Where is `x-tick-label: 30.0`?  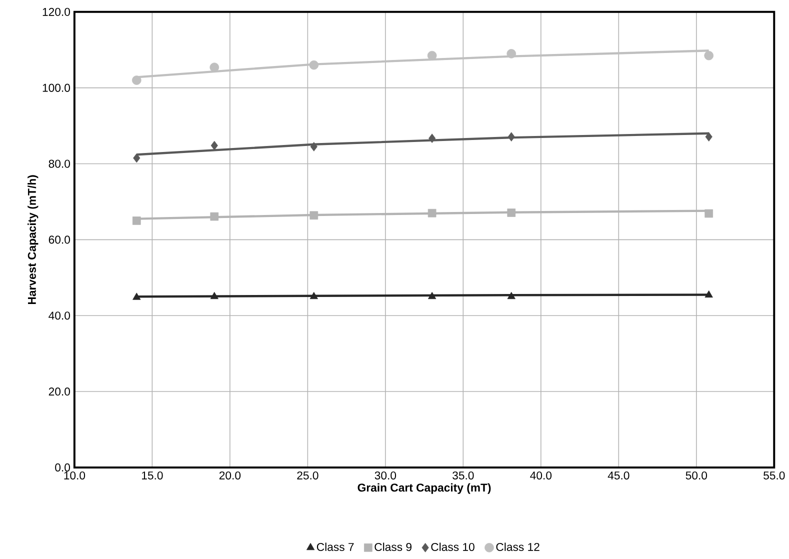
x-tick-label: 30.0 is located at coordinates (385, 476).